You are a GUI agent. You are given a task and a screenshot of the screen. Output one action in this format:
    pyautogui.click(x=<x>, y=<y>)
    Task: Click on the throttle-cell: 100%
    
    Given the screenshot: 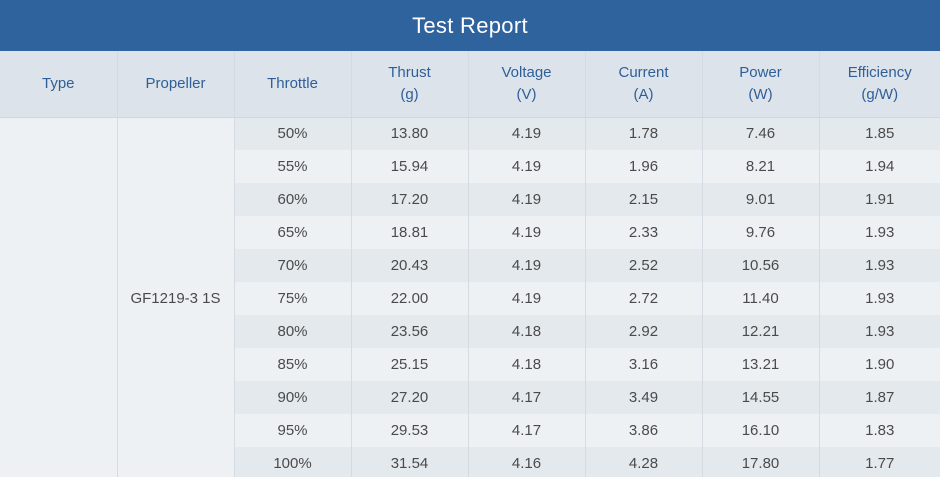 What is the action you would take?
    pyautogui.click(x=293, y=462)
    